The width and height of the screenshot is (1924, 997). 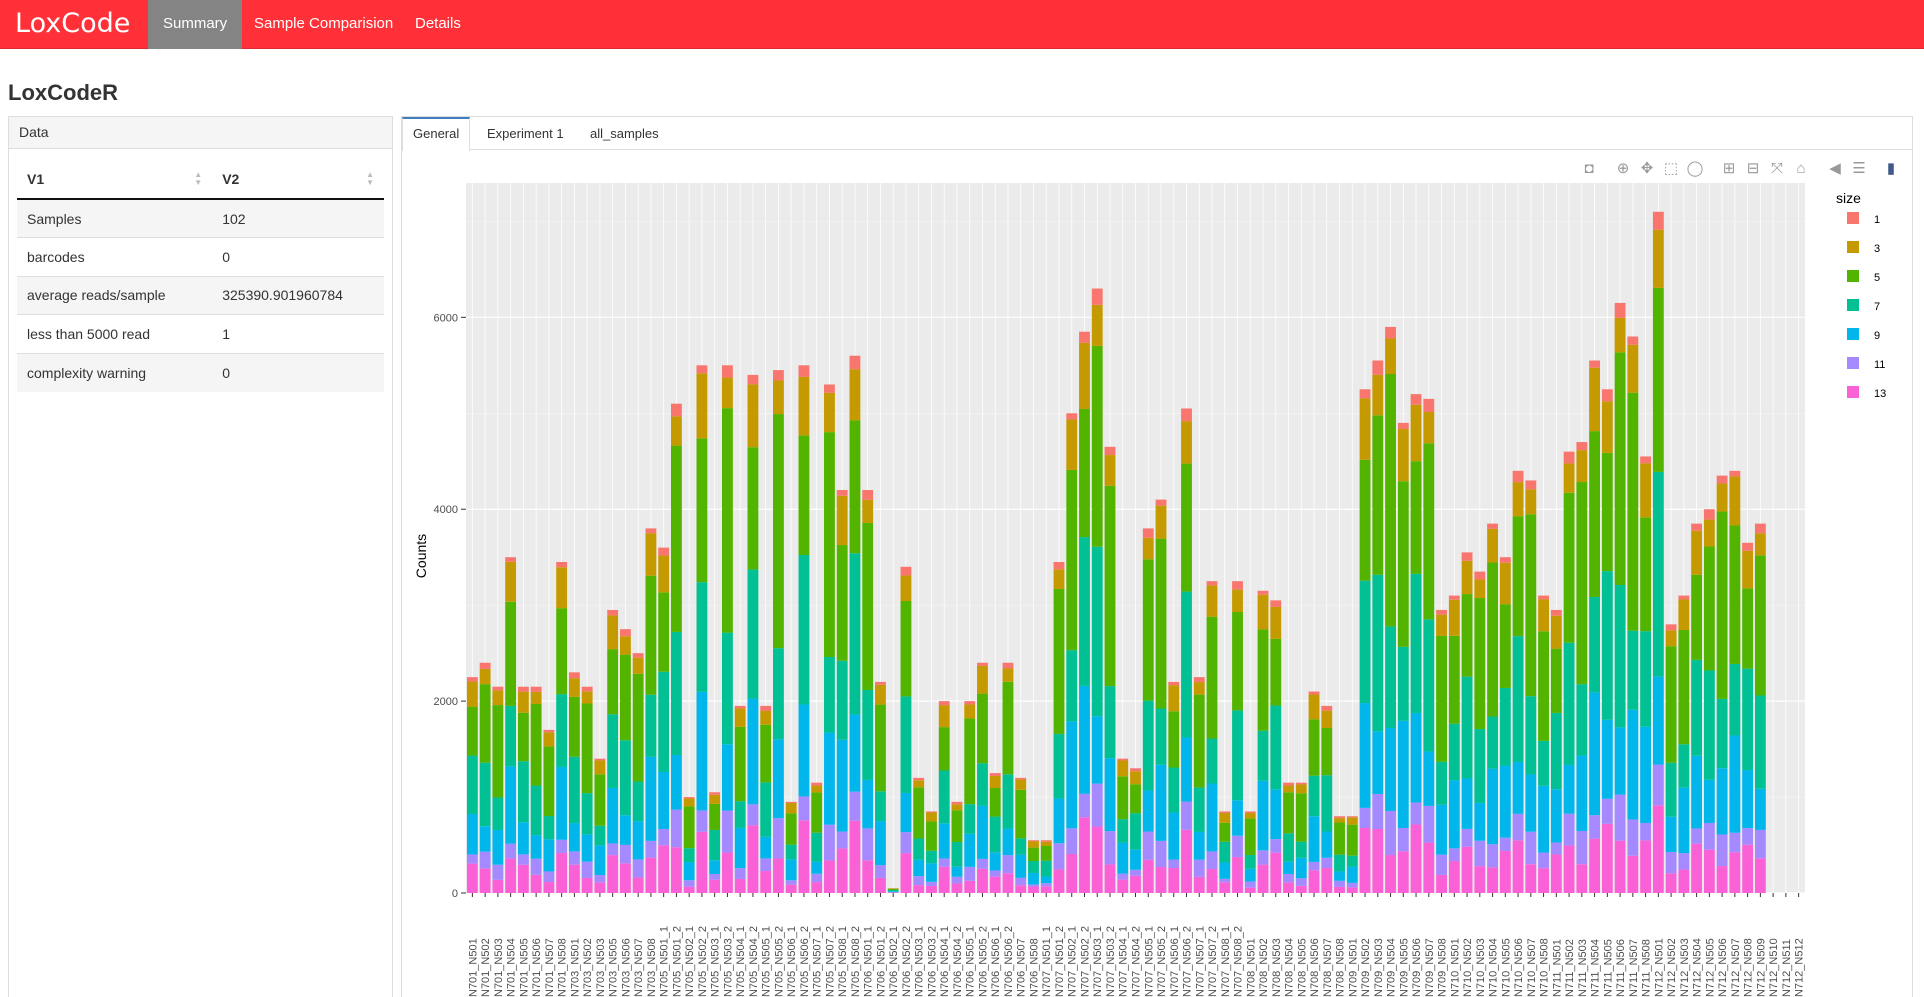 What do you see at coordinates (436, 134) in the screenshot?
I see `tab-general: General` at bounding box center [436, 134].